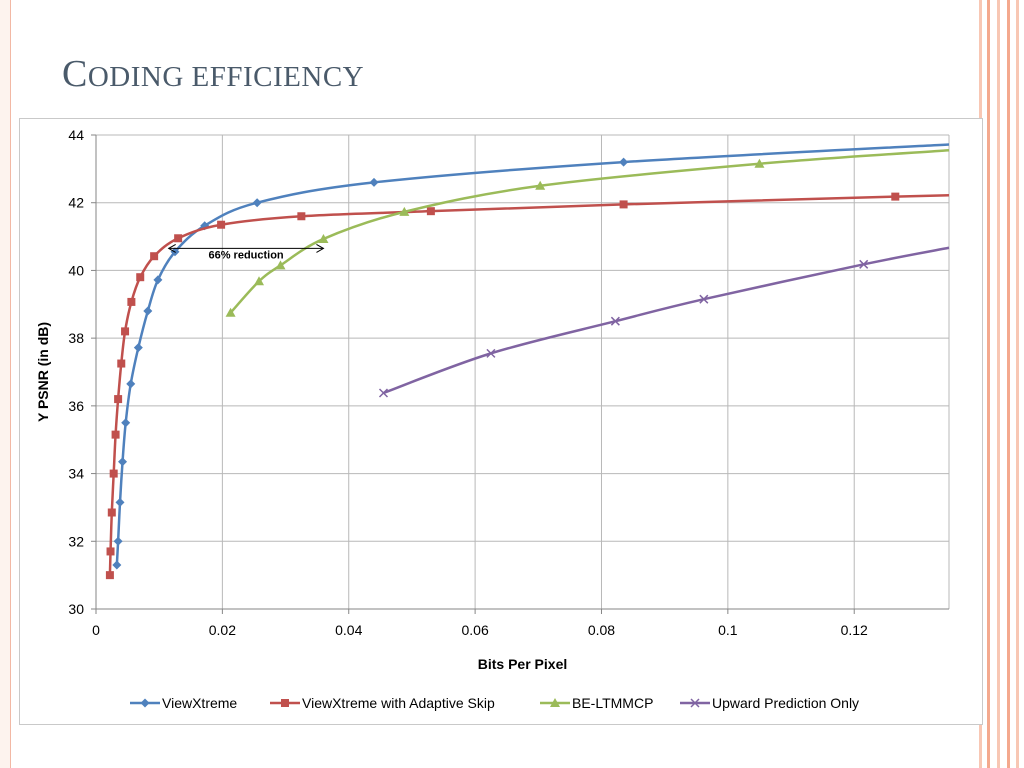 This screenshot has width=1024, height=768. Describe the element at coordinates (76, 406) in the screenshot. I see `y-tick-label: 36` at that location.